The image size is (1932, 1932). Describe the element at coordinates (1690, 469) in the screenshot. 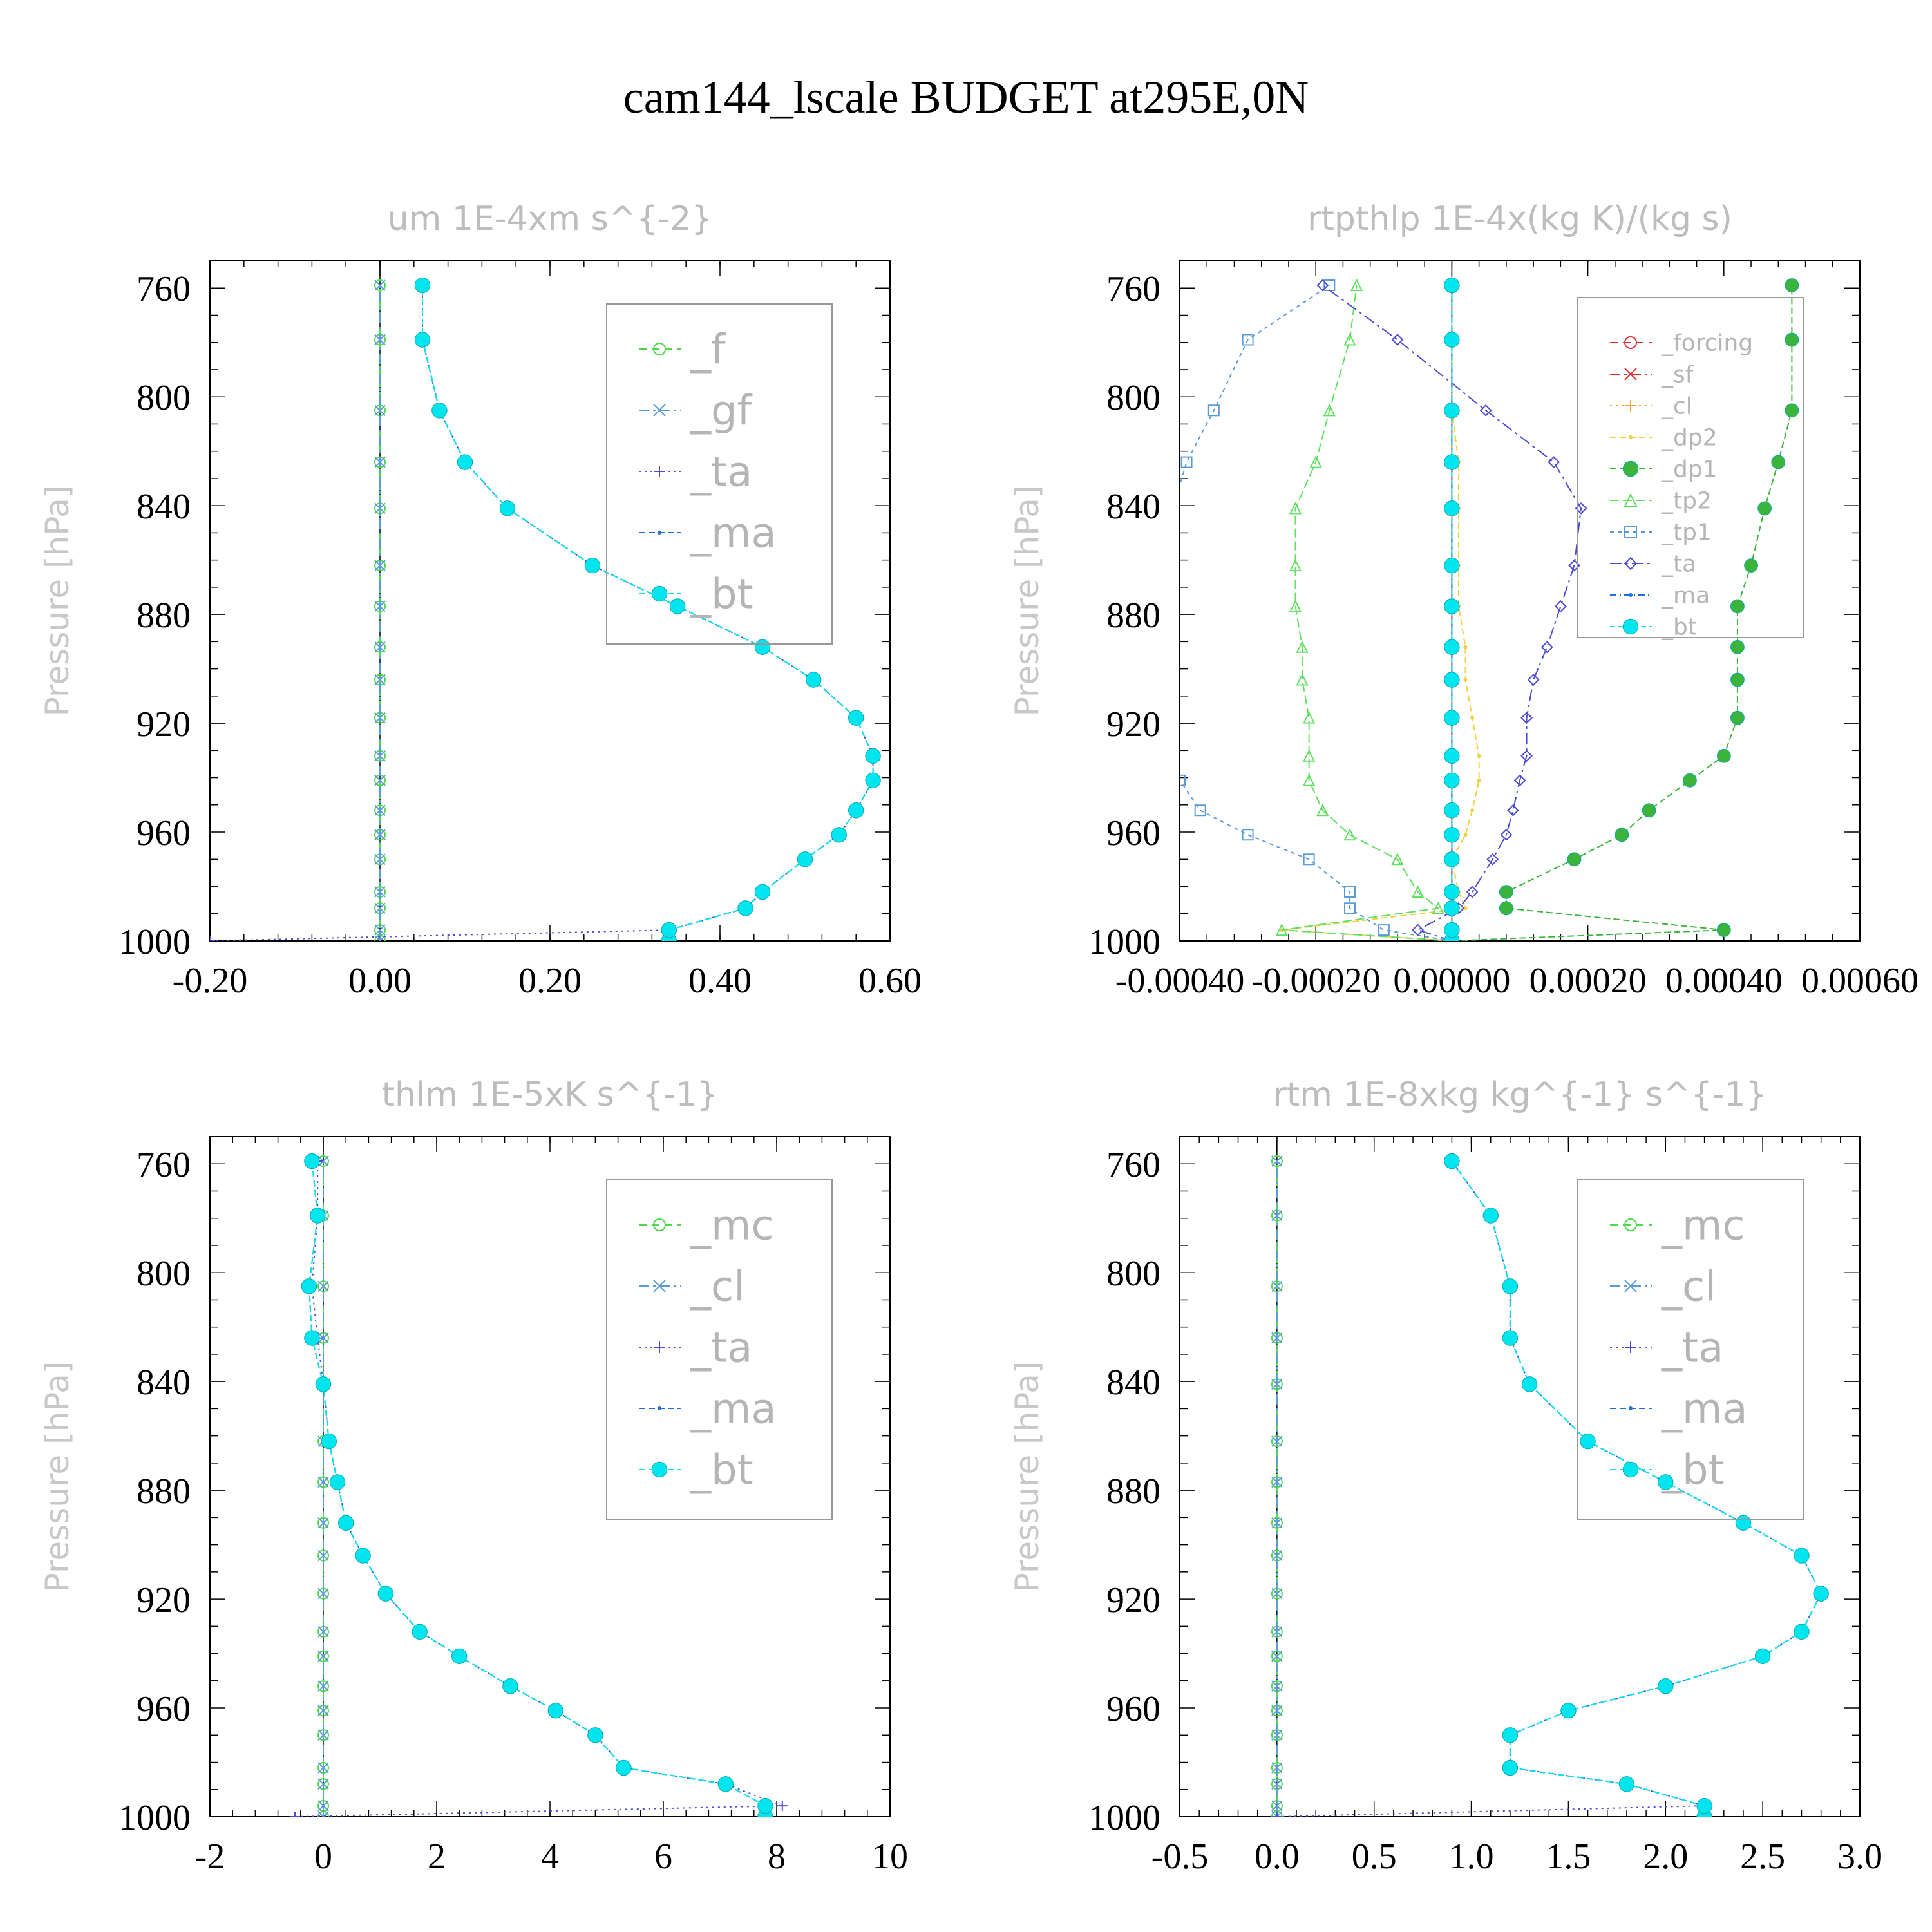

I see `legend: _forcing _sf _cl _dp2 _dp1 _tp2 _tp1 _ta _ma _bt` at that location.